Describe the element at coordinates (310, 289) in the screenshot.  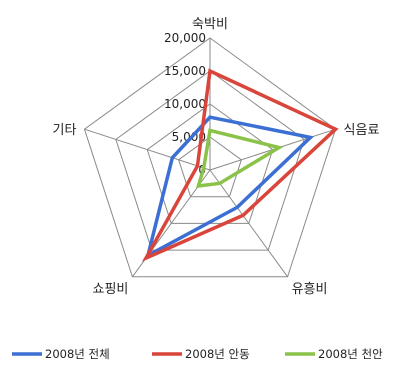
I see `axis-label: 유흥비` at that location.